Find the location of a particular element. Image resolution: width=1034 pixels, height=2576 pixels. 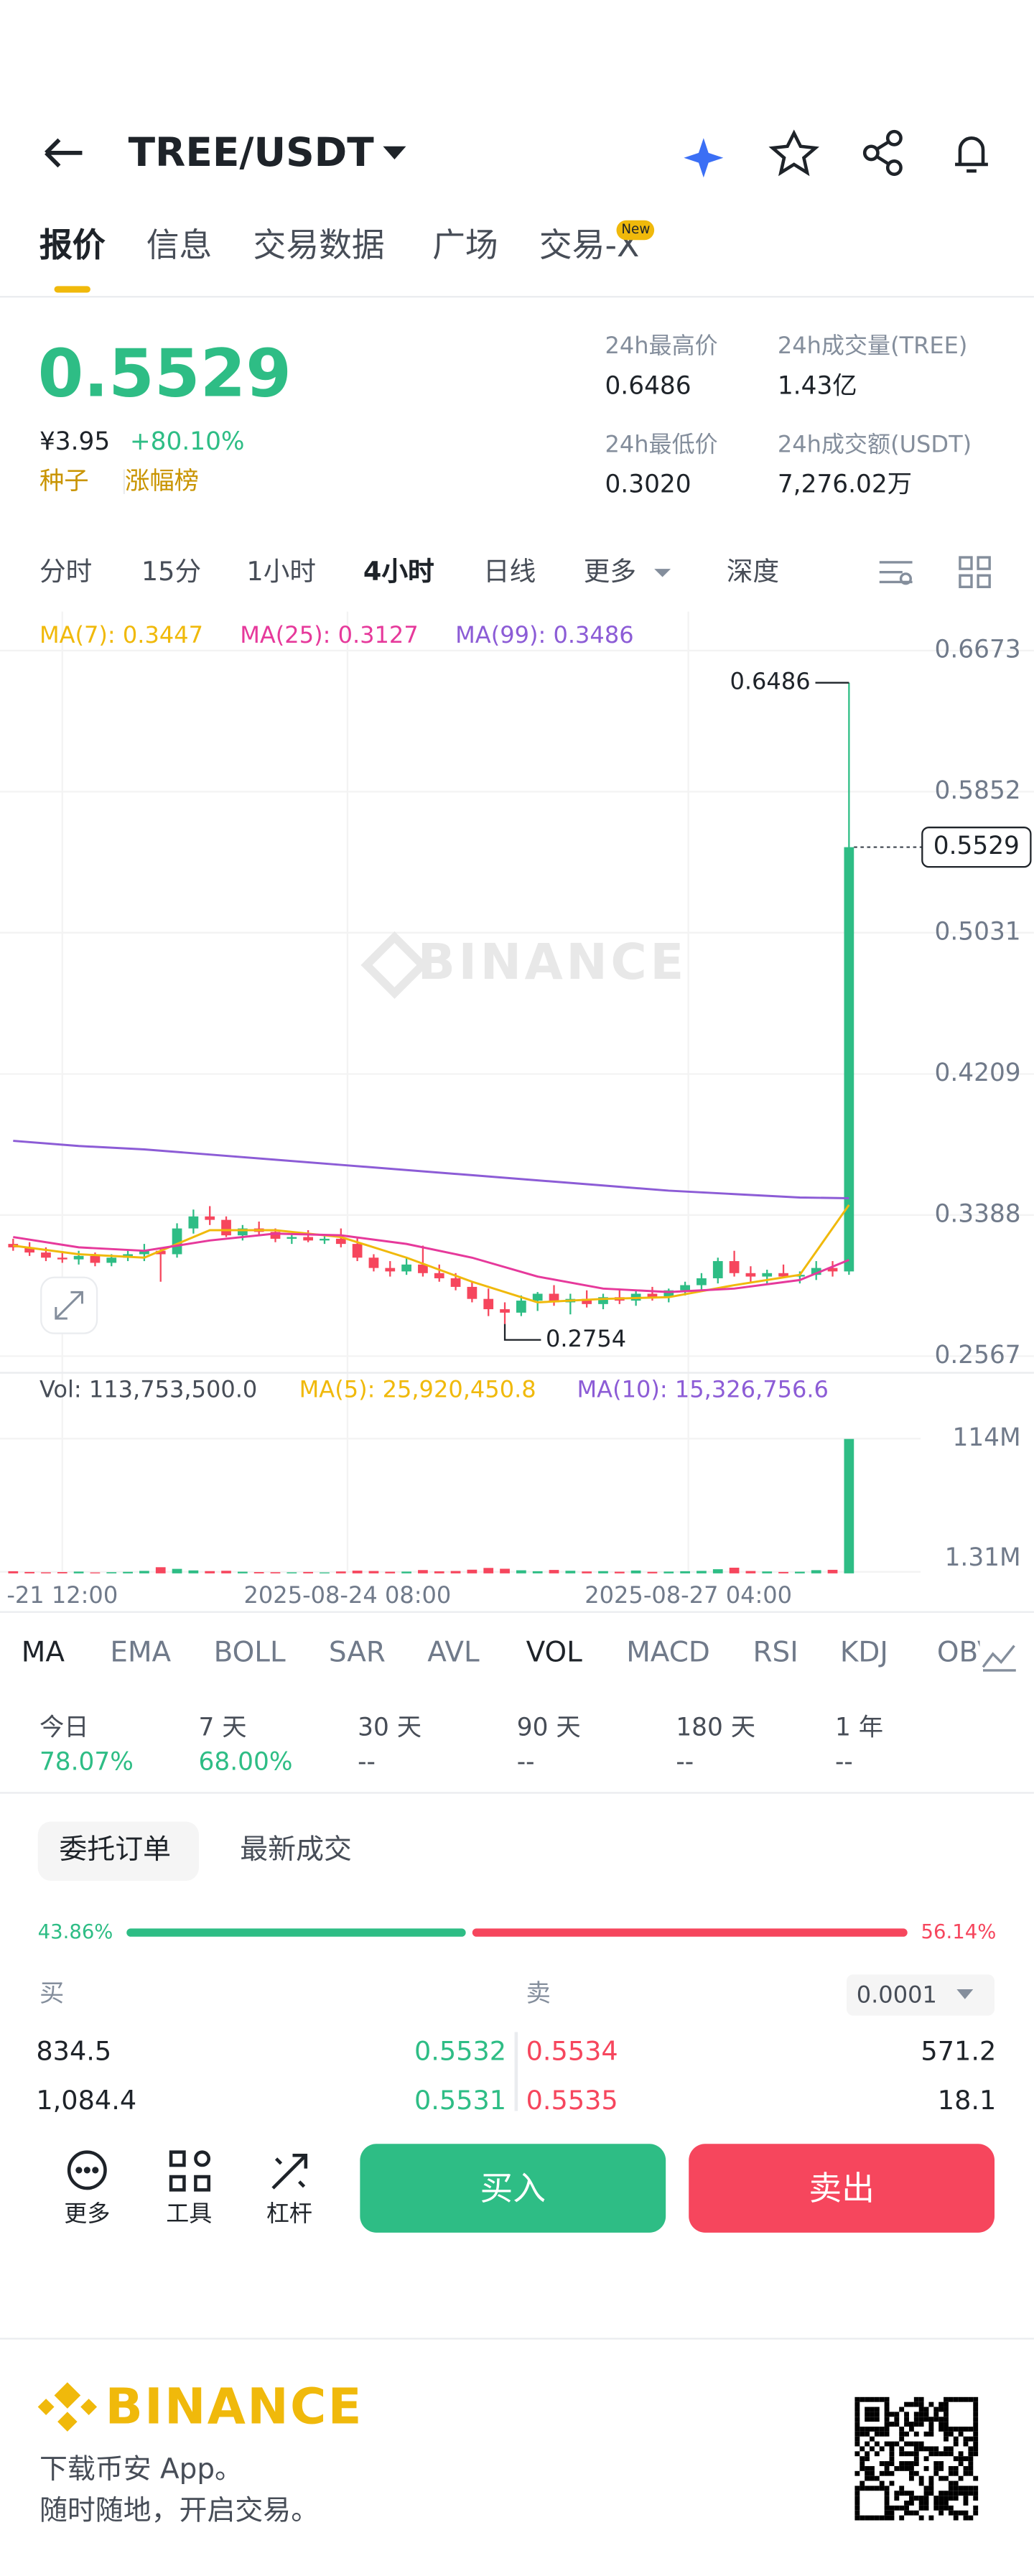

pair-caret is located at coordinates (394, 153).